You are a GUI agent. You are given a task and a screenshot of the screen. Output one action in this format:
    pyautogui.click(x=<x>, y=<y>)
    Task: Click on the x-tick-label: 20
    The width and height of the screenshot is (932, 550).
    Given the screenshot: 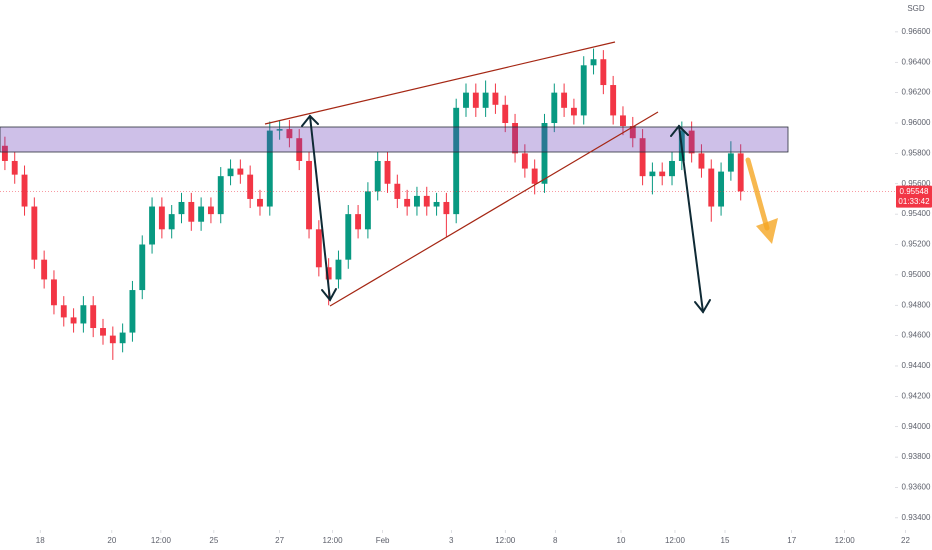 What is the action you would take?
    pyautogui.click(x=111, y=540)
    